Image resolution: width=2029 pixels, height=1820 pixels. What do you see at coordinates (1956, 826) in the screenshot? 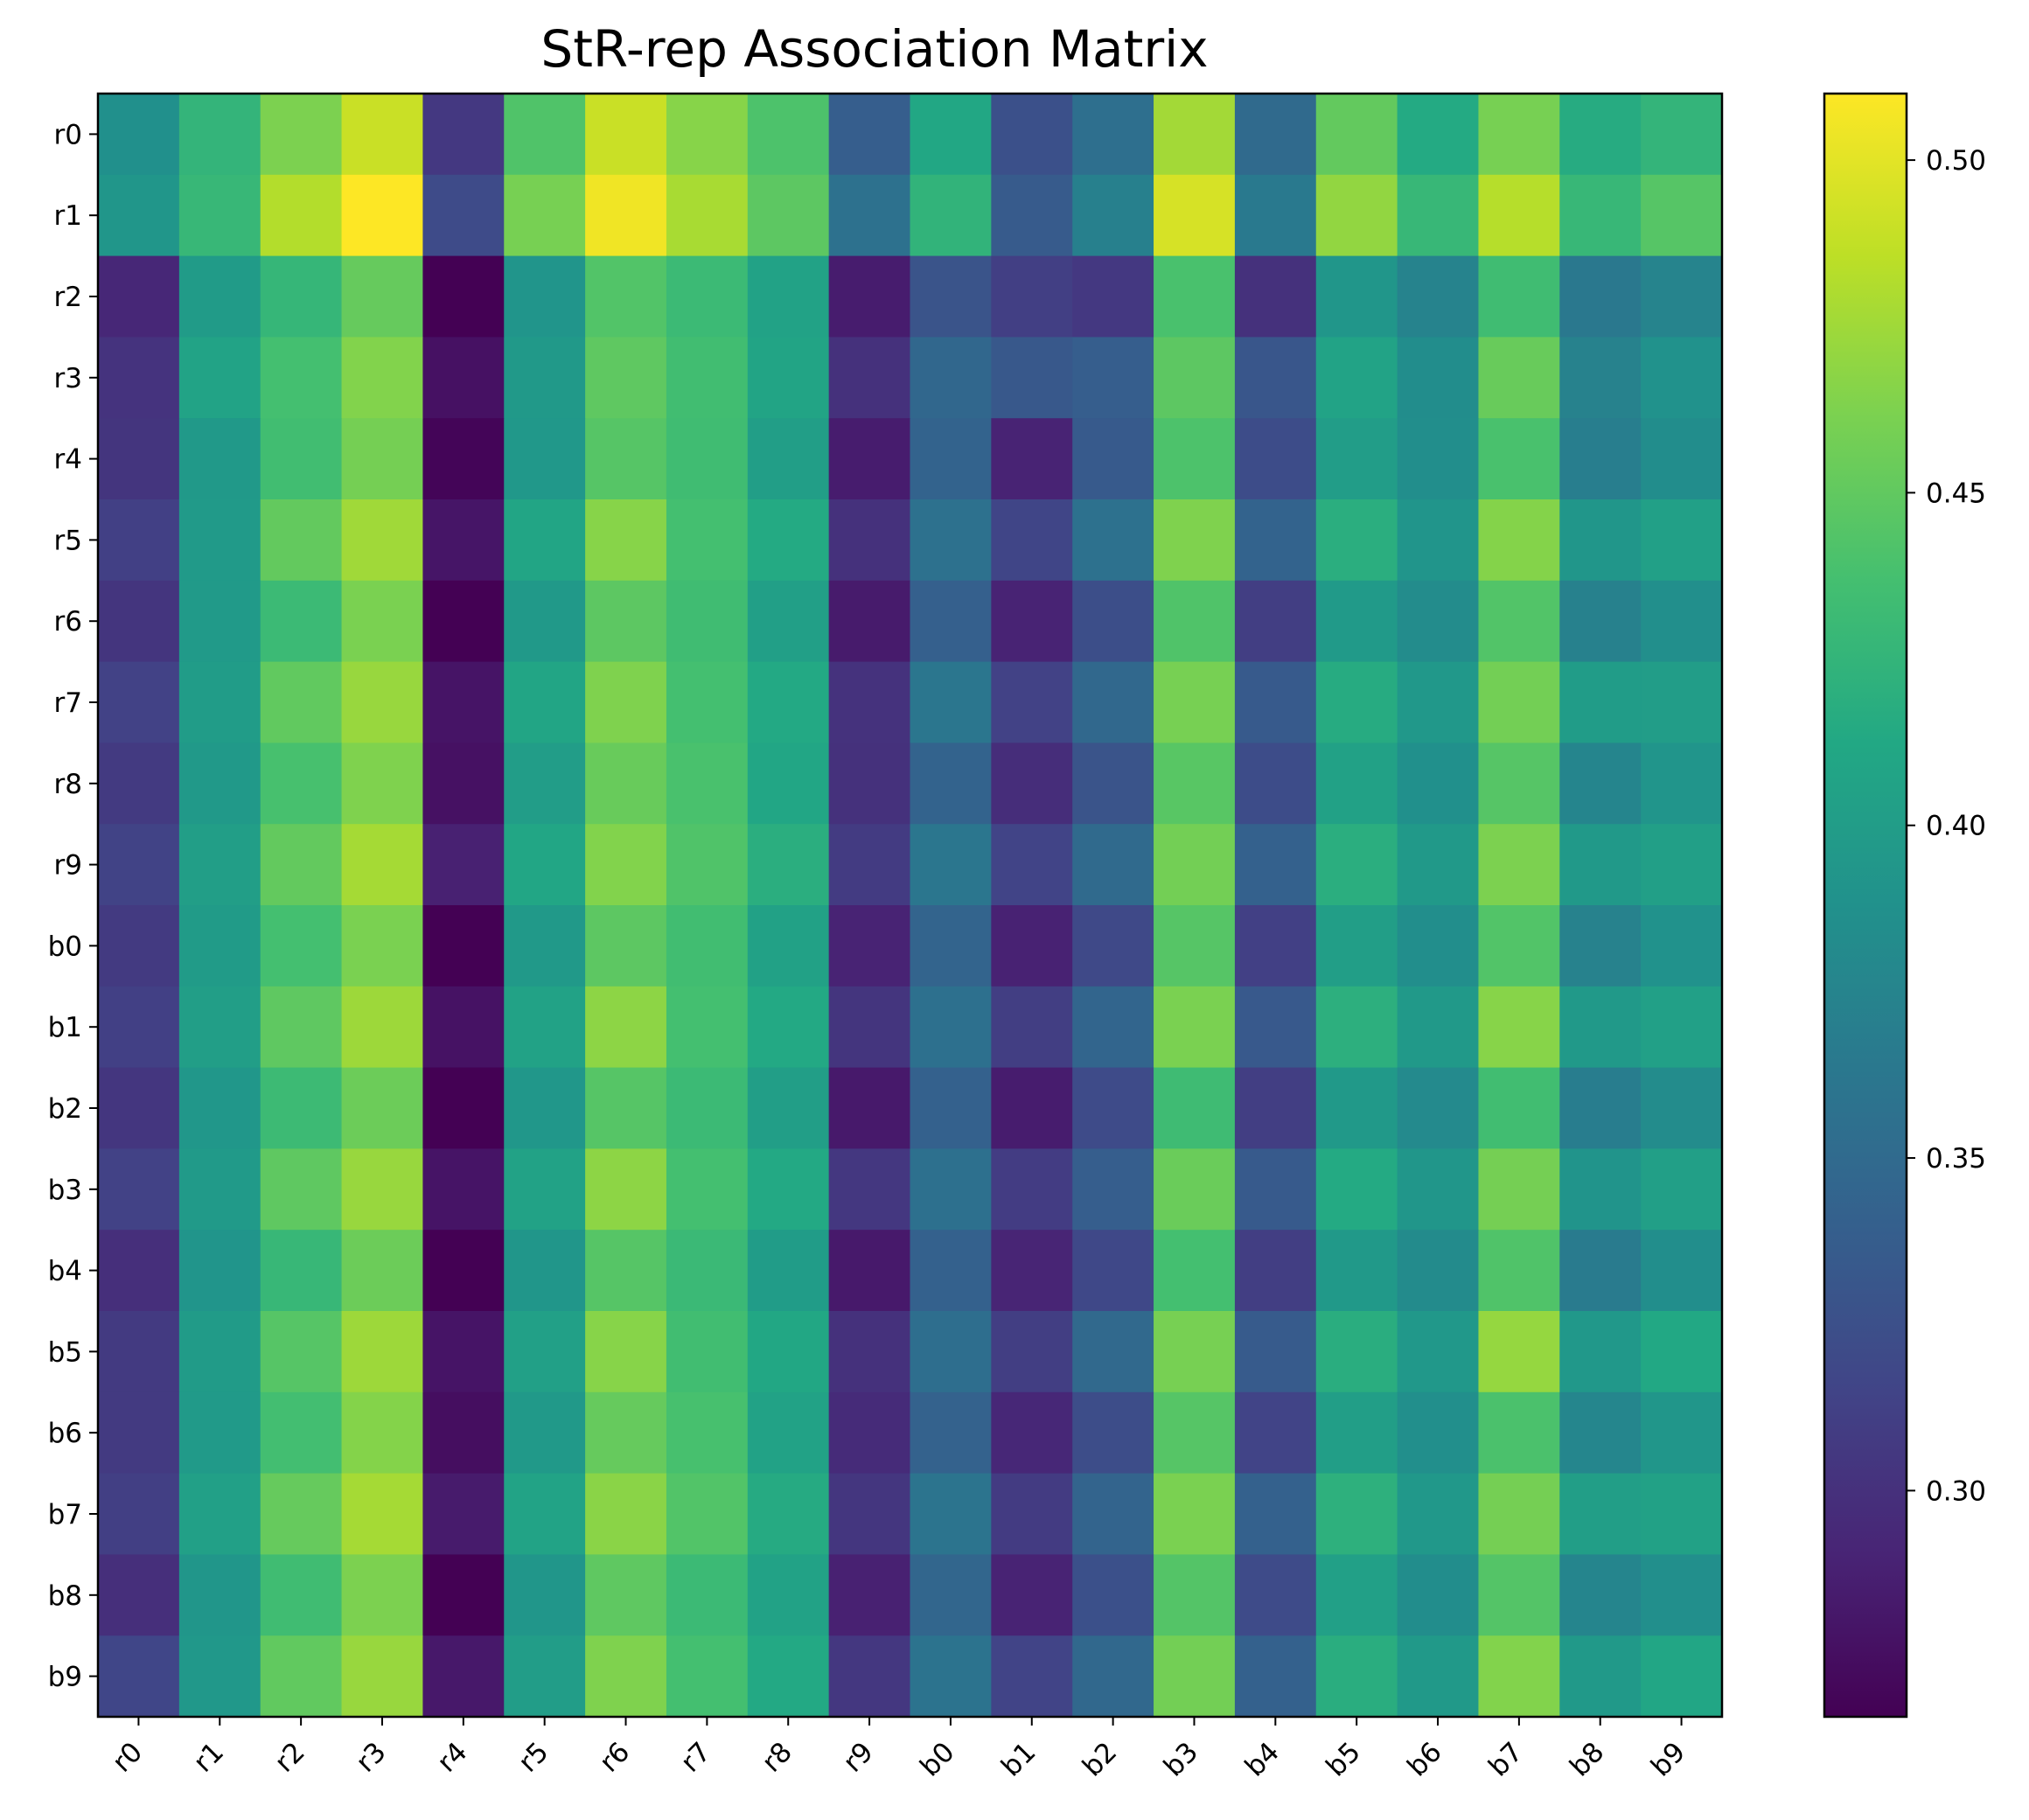
I see `colorbar-tick-label: 0.40` at bounding box center [1956, 826].